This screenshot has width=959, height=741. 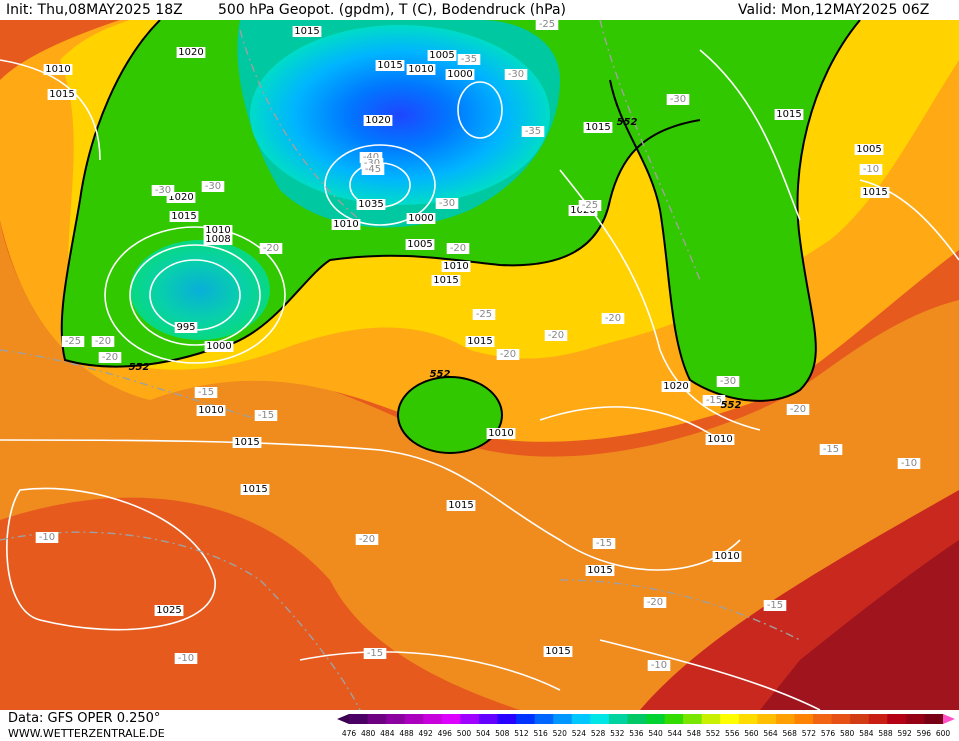 What do you see at coordinates (185, 327) in the screenshot?
I see `isobar-label: 995` at bounding box center [185, 327].